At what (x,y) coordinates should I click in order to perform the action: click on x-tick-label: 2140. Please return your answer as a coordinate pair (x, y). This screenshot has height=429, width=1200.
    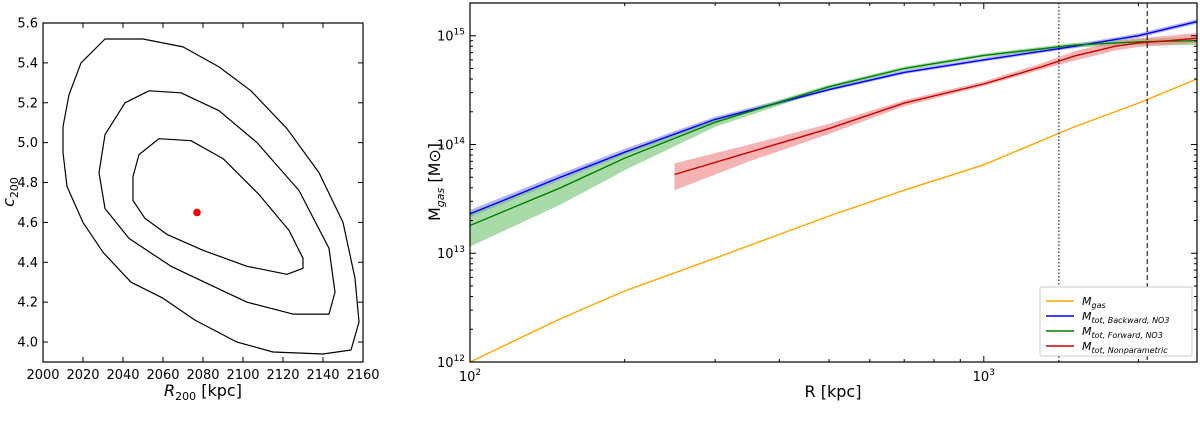
    Looking at the image, I should click on (322, 375).